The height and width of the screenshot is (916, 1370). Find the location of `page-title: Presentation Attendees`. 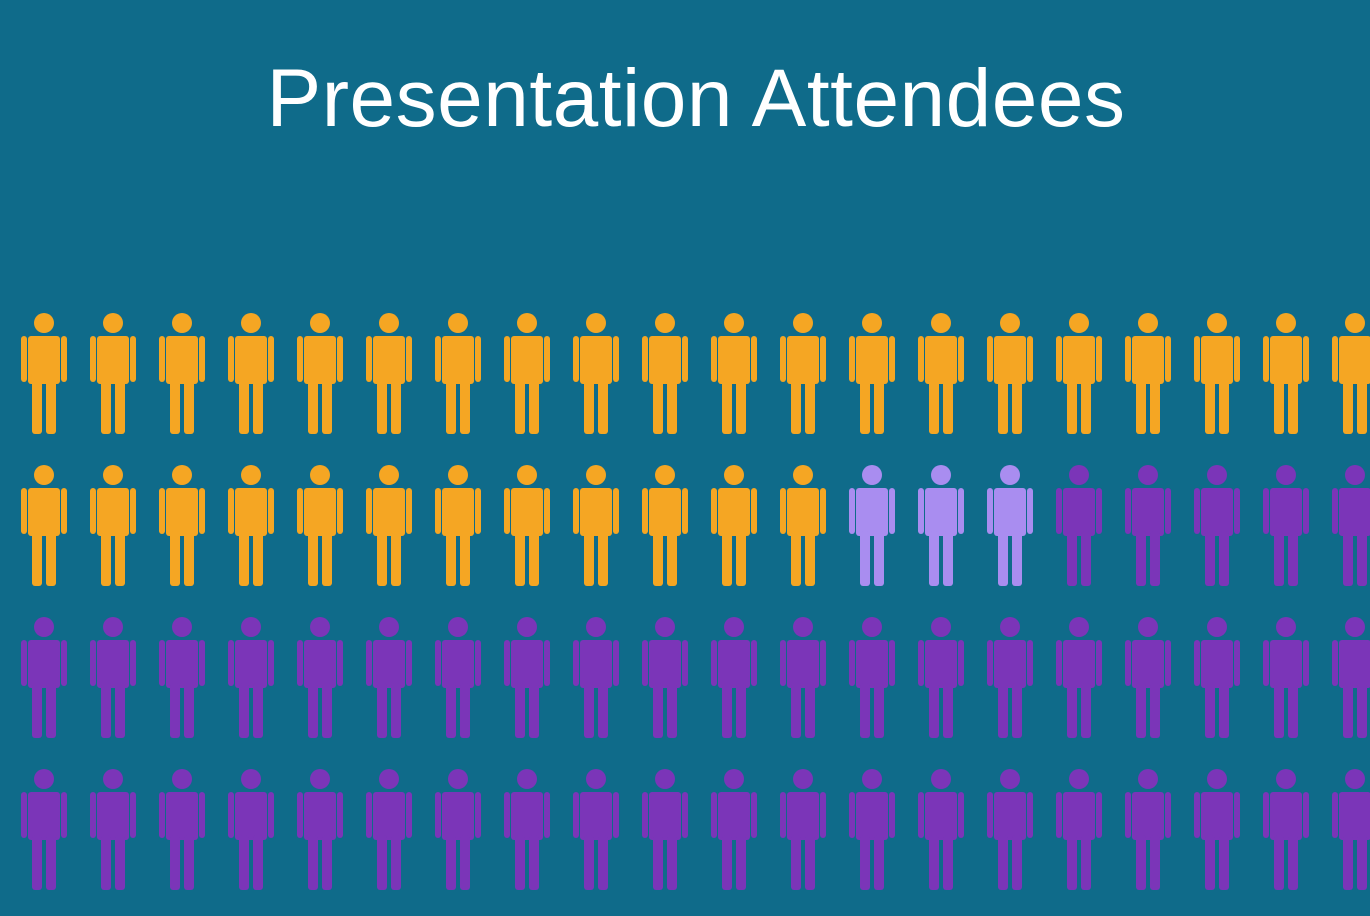

page-title: Presentation Attendees is located at coordinates (696, 98).